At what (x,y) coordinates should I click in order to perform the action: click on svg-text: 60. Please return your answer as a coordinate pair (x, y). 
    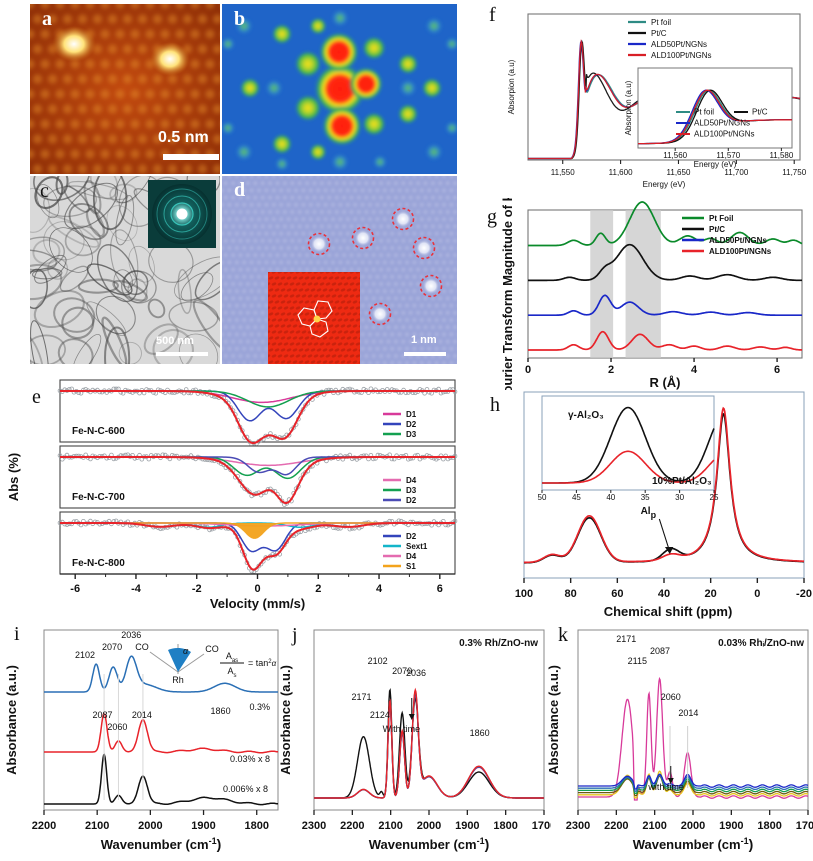
    Looking at the image, I should click on (617, 594).